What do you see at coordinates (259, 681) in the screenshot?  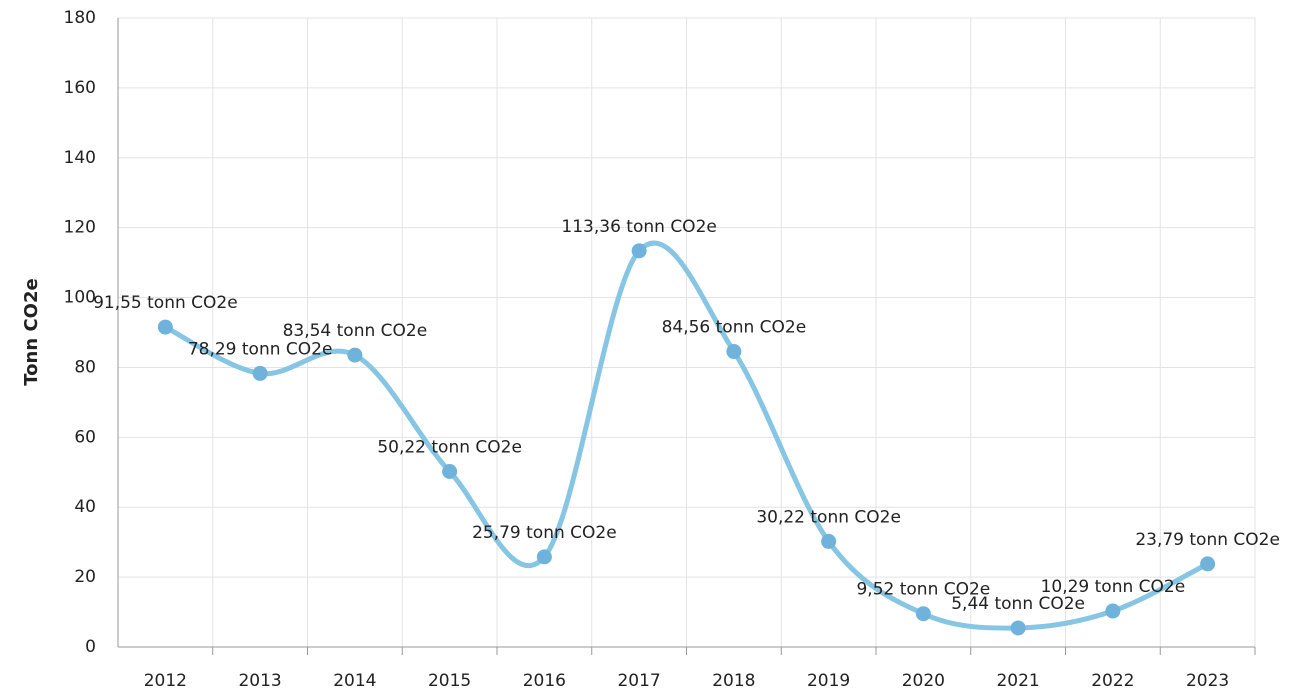 I see `x-tick-label: 2013` at bounding box center [259, 681].